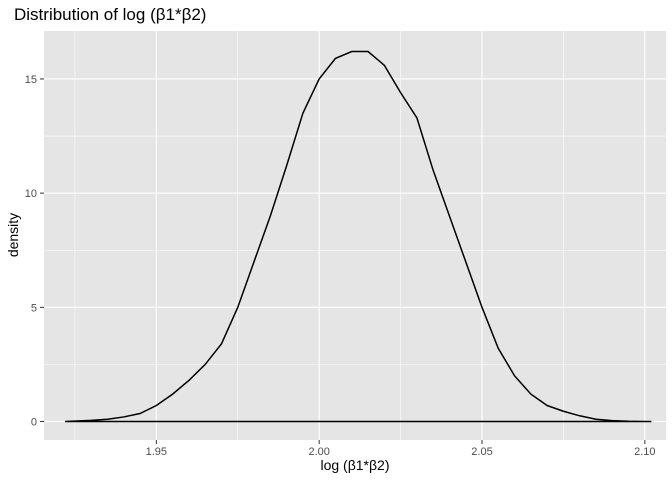 The width and height of the screenshot is (672, 480). I want to click on x-tick-label: 2.10, so click(644, 452).